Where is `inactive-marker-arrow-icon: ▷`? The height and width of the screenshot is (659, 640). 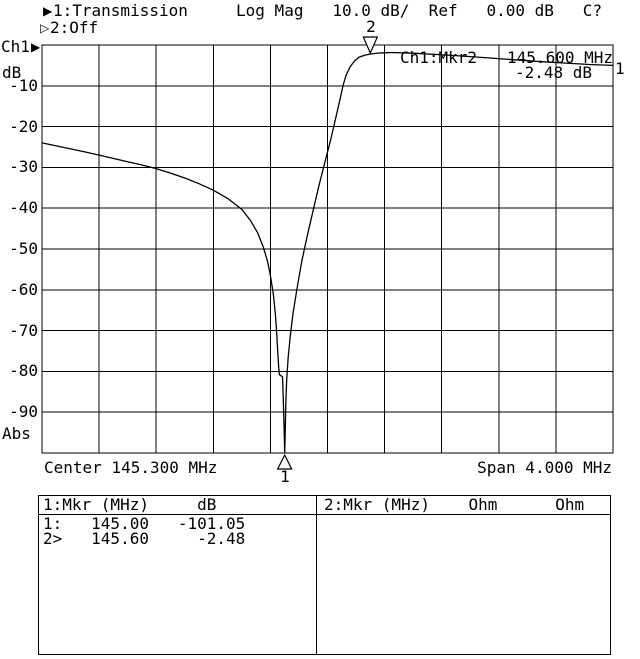
inactive-marker-arrow-icon: ▷ is located at coordinates (45, 28).